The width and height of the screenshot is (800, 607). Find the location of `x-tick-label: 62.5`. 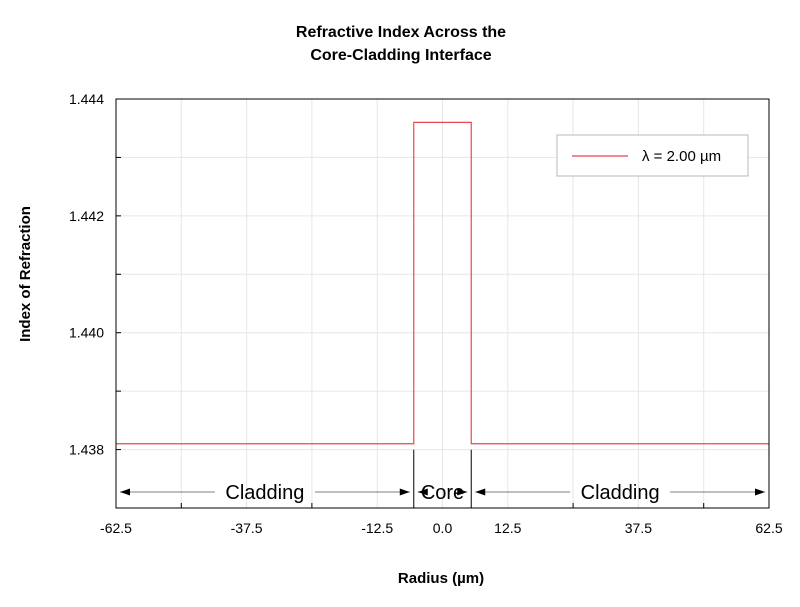

x-tick-label: 62.5 is located at coordinates (768, 528).